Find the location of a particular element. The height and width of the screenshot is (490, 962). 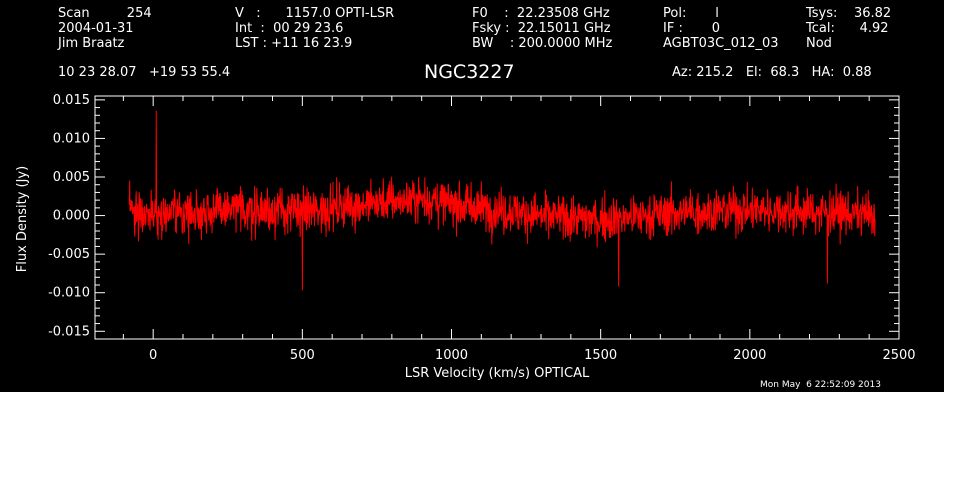

x-tick-label: 1500 is located at coordinates (600, 355).